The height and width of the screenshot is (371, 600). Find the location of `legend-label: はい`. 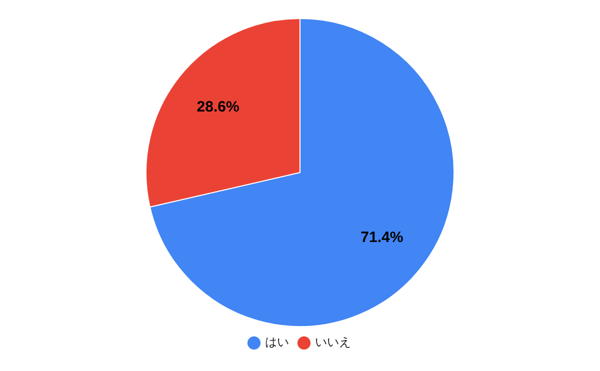

legend-label: はい is located at coordinates (277, 342).